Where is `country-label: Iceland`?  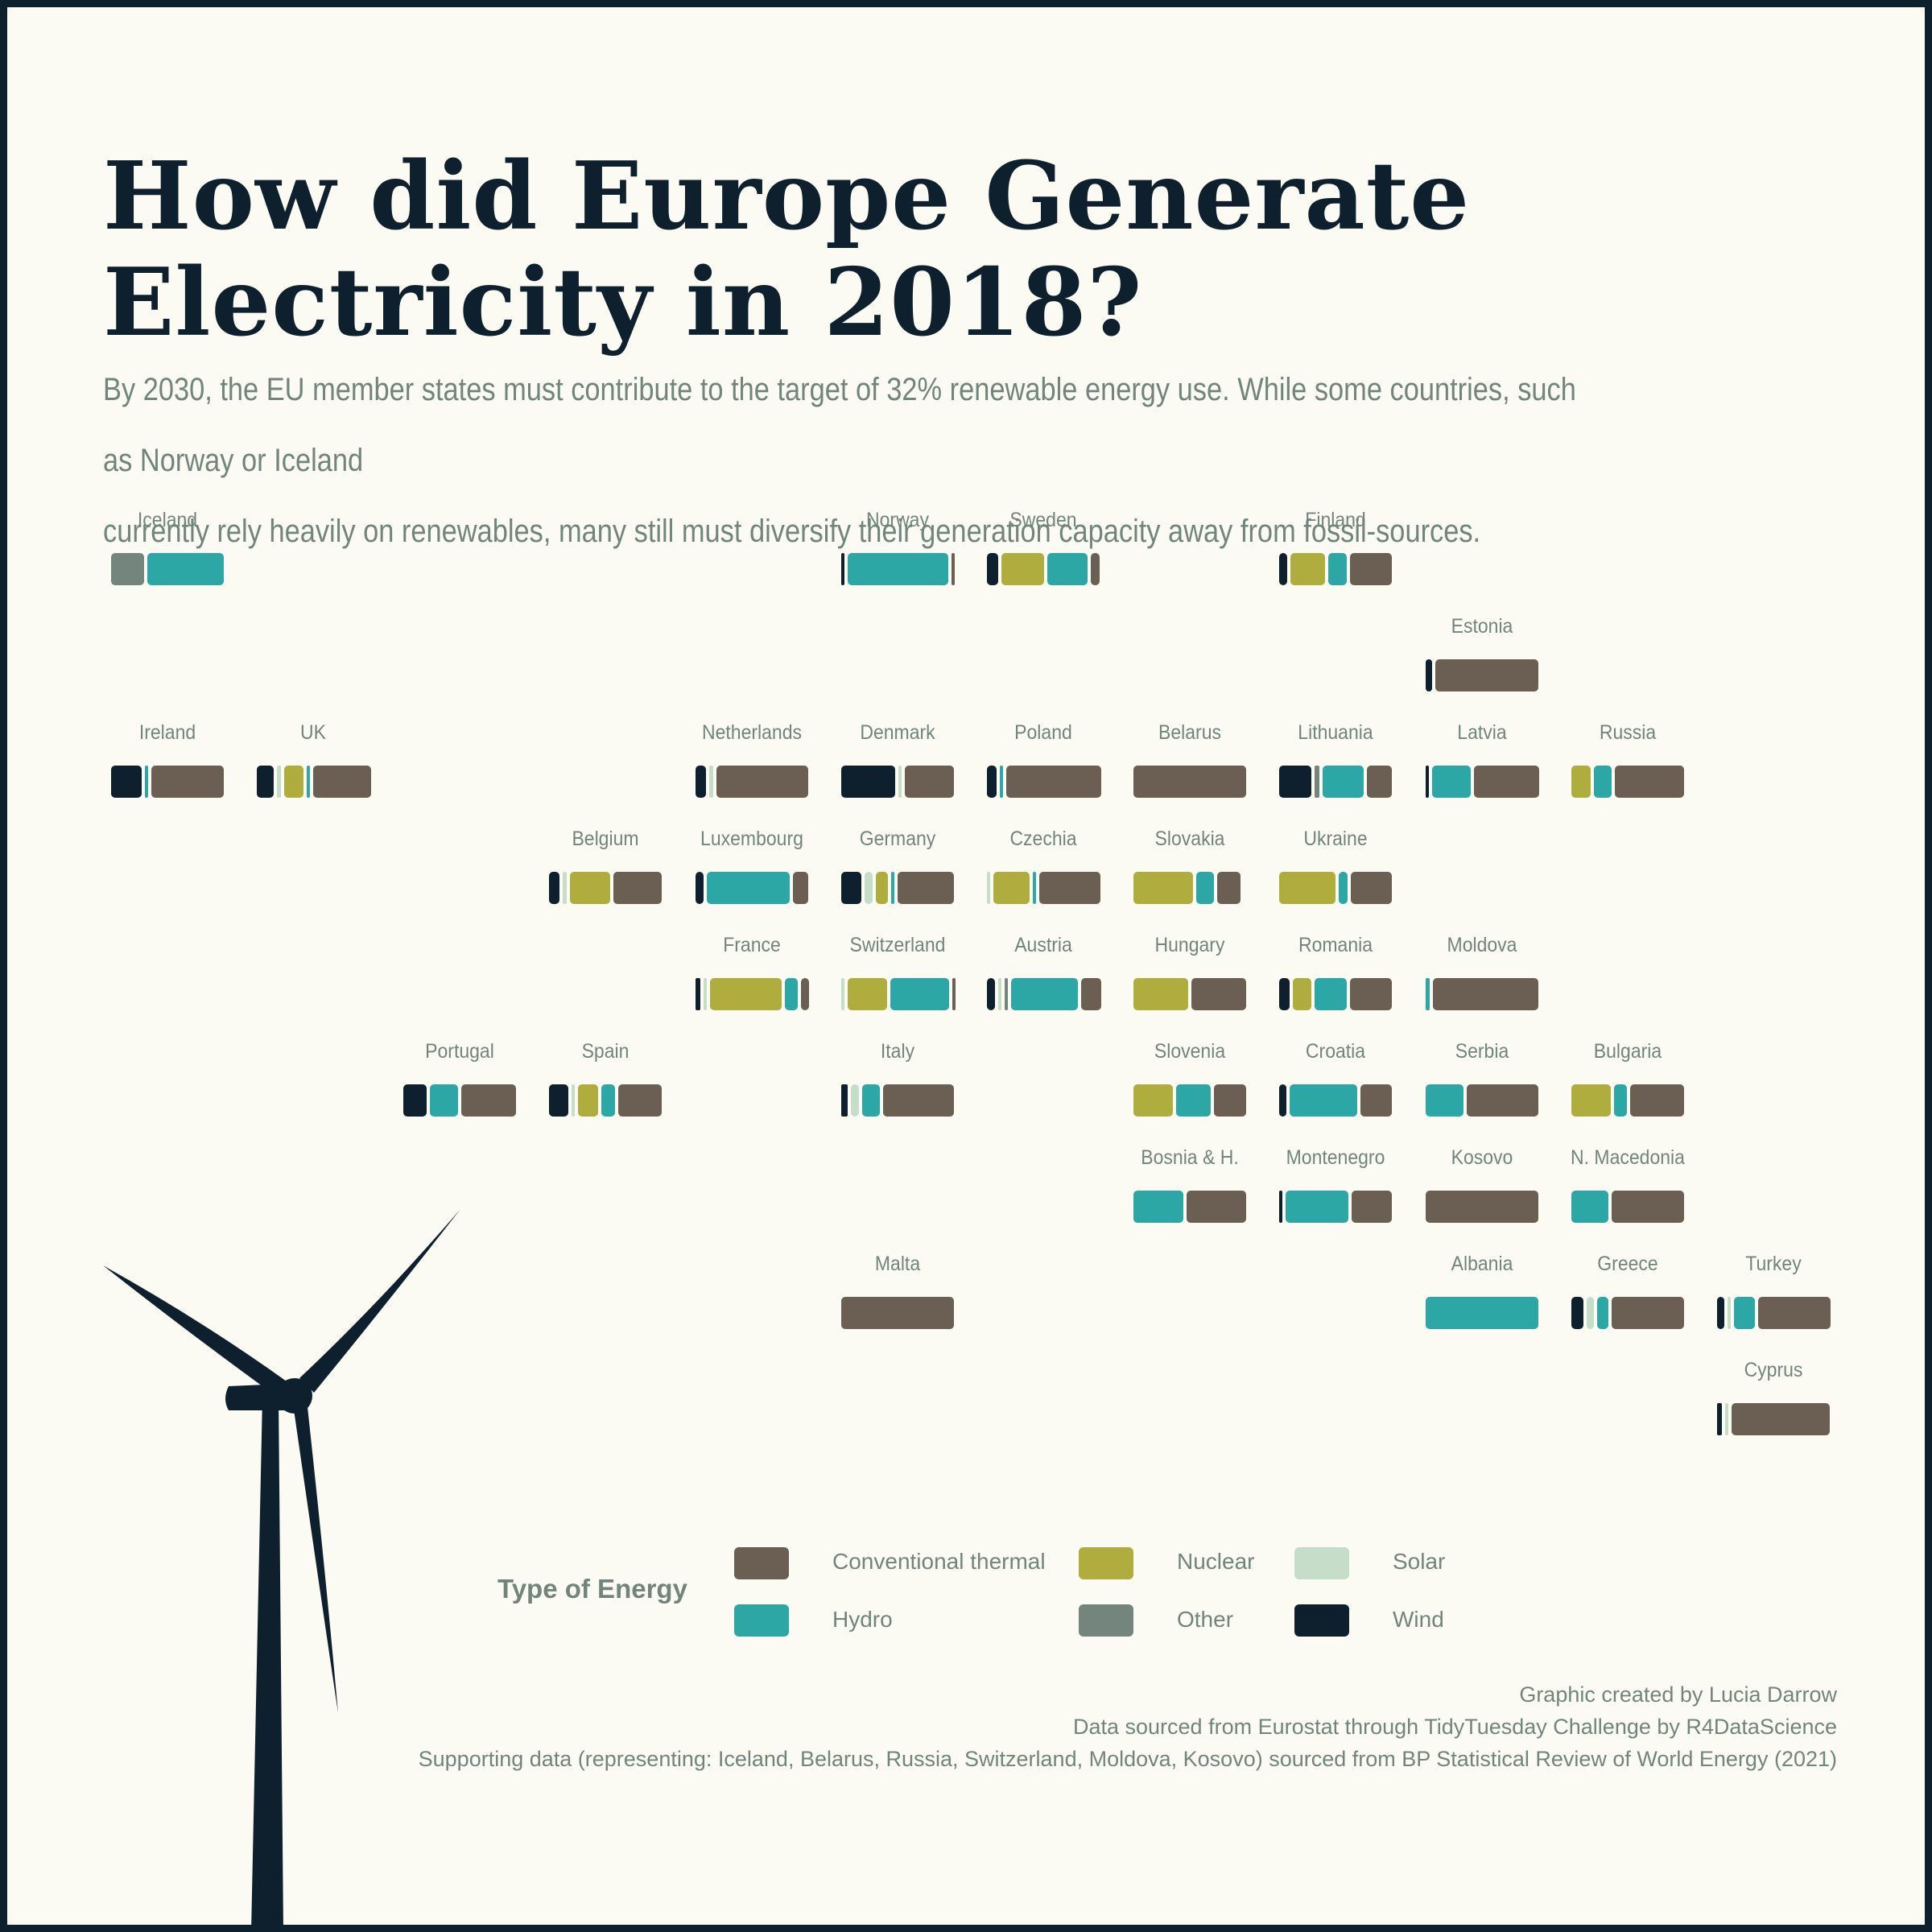 country-label: Iceland is located at coordinates (167, 520).